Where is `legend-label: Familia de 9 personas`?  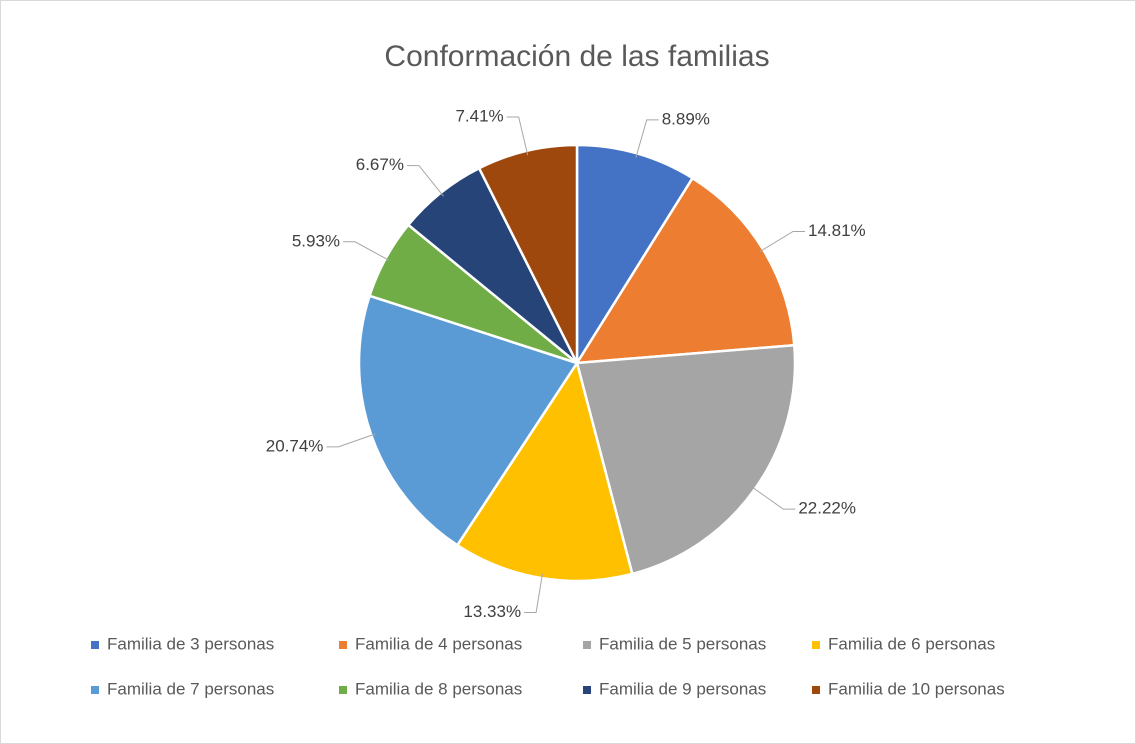
legend-label: Familia de 9 personas is located at coordinates (682, 688).